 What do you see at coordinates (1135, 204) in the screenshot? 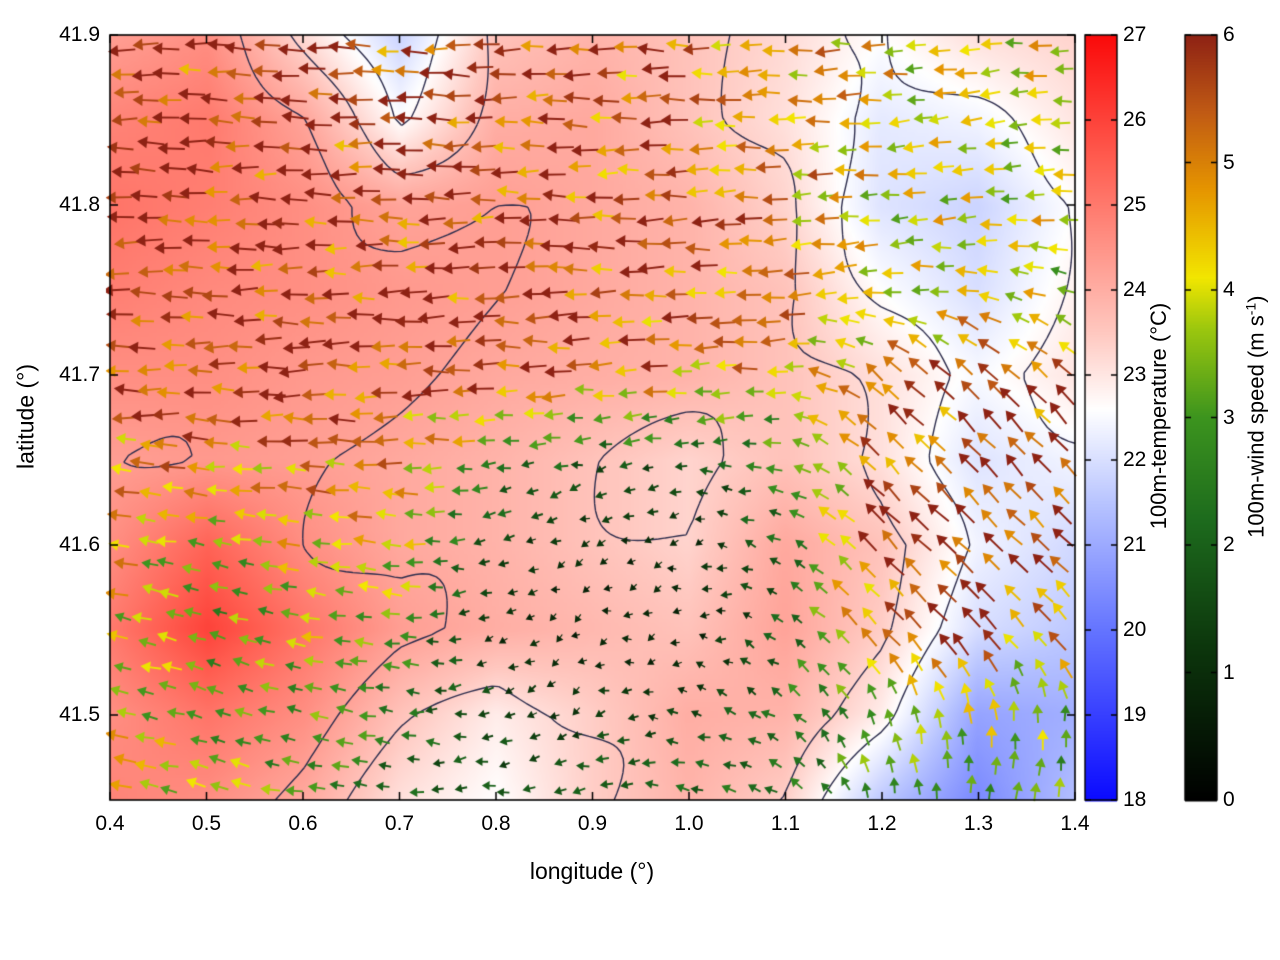
I see `temperature-colorbar-tick-label: 25` at bounding box center [1135, 204].